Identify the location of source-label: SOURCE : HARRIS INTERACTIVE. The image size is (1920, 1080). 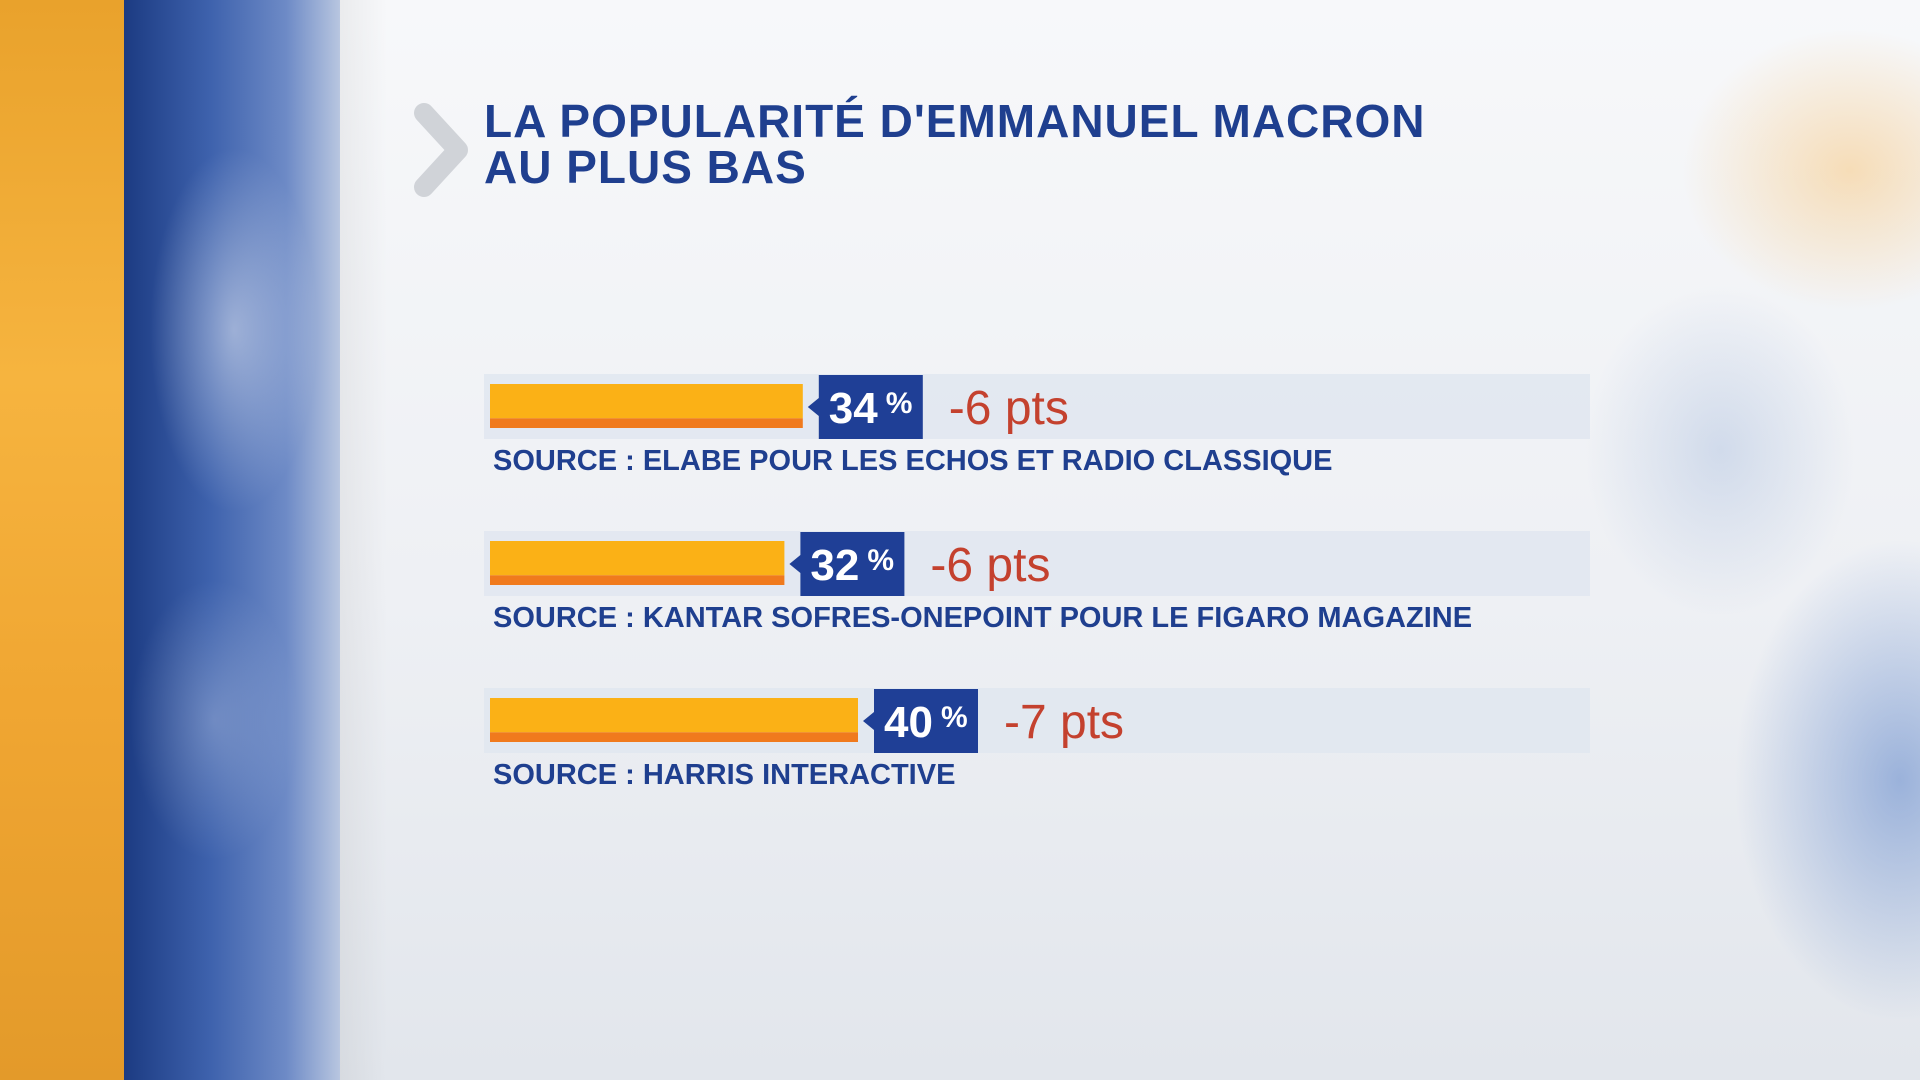
(724, 775).